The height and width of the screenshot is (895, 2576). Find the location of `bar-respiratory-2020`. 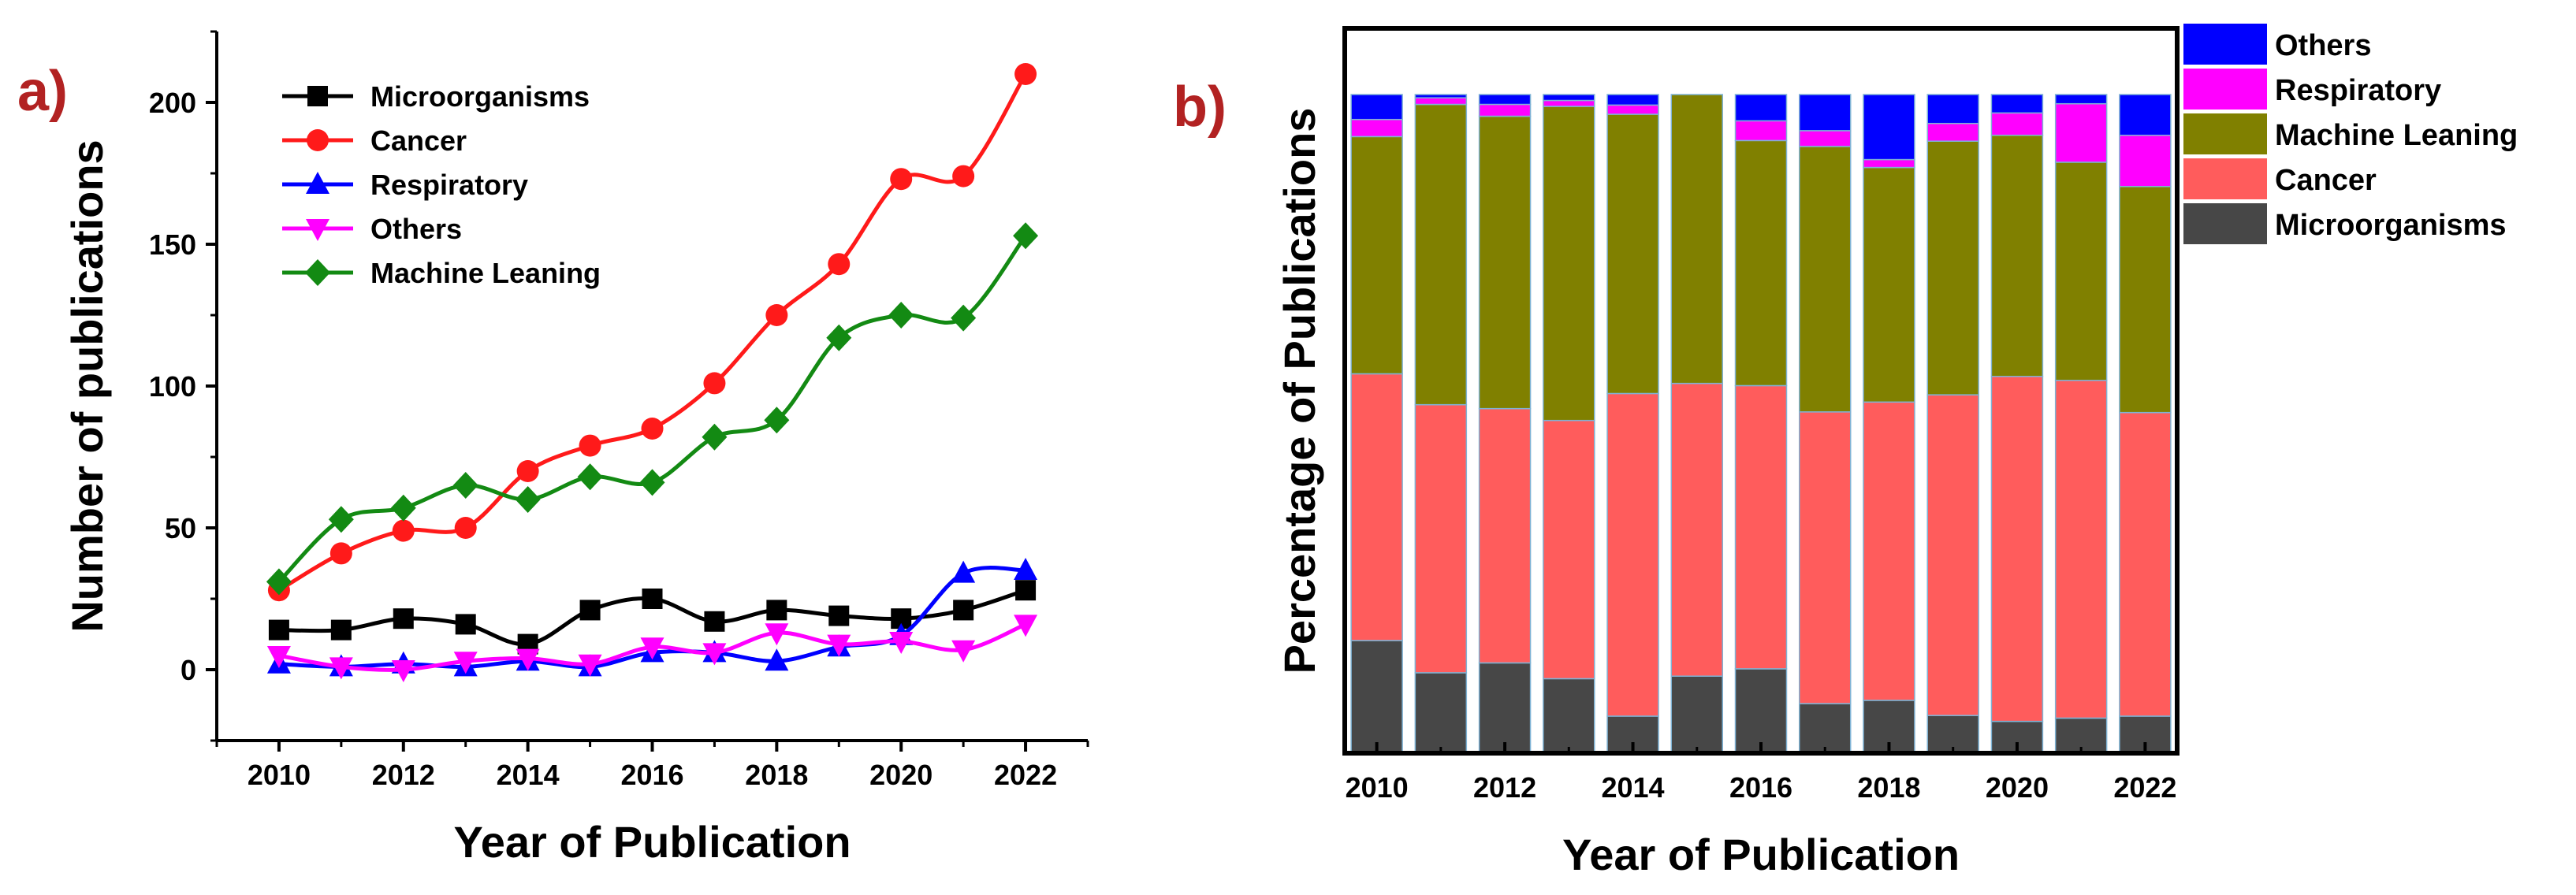

bar-respiratory-2020 is located at coordinates (2017, 124).